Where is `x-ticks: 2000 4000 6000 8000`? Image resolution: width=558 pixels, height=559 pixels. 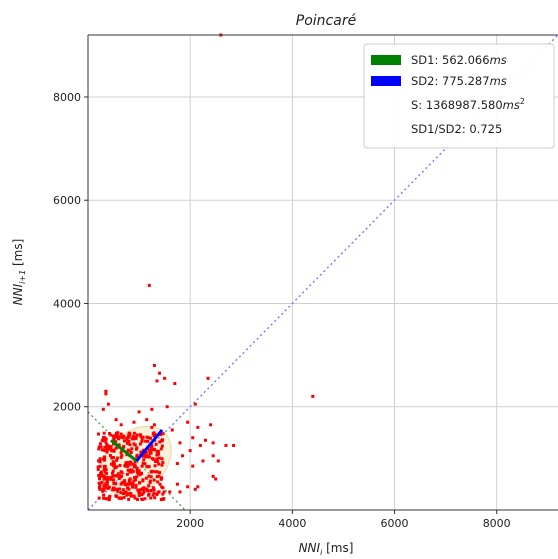 x-ticks: 2000 4000 6000 8000 is located at coordinates (343, 520).